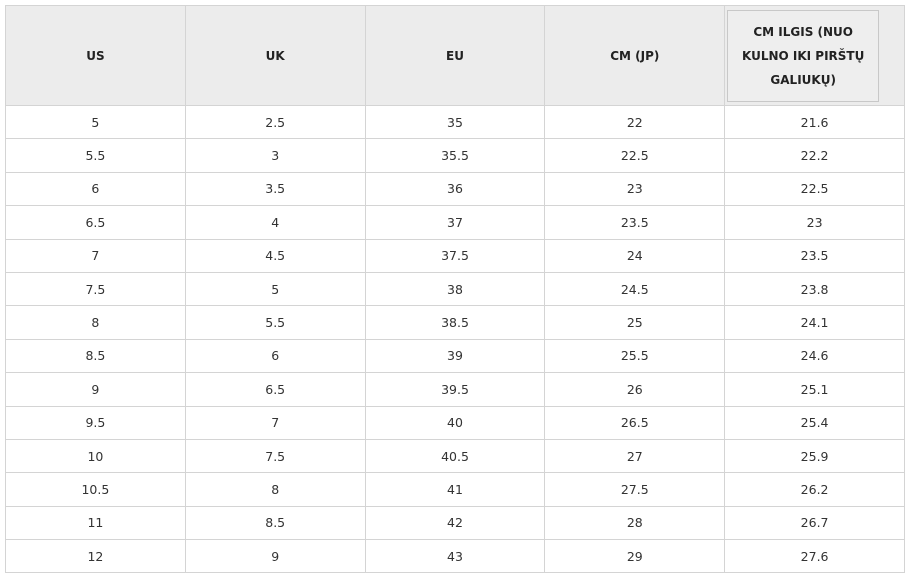 This screenshot has width=910, height=577. I want to click on table-row: 12 9 43 29 27.6, so click(455, 556).